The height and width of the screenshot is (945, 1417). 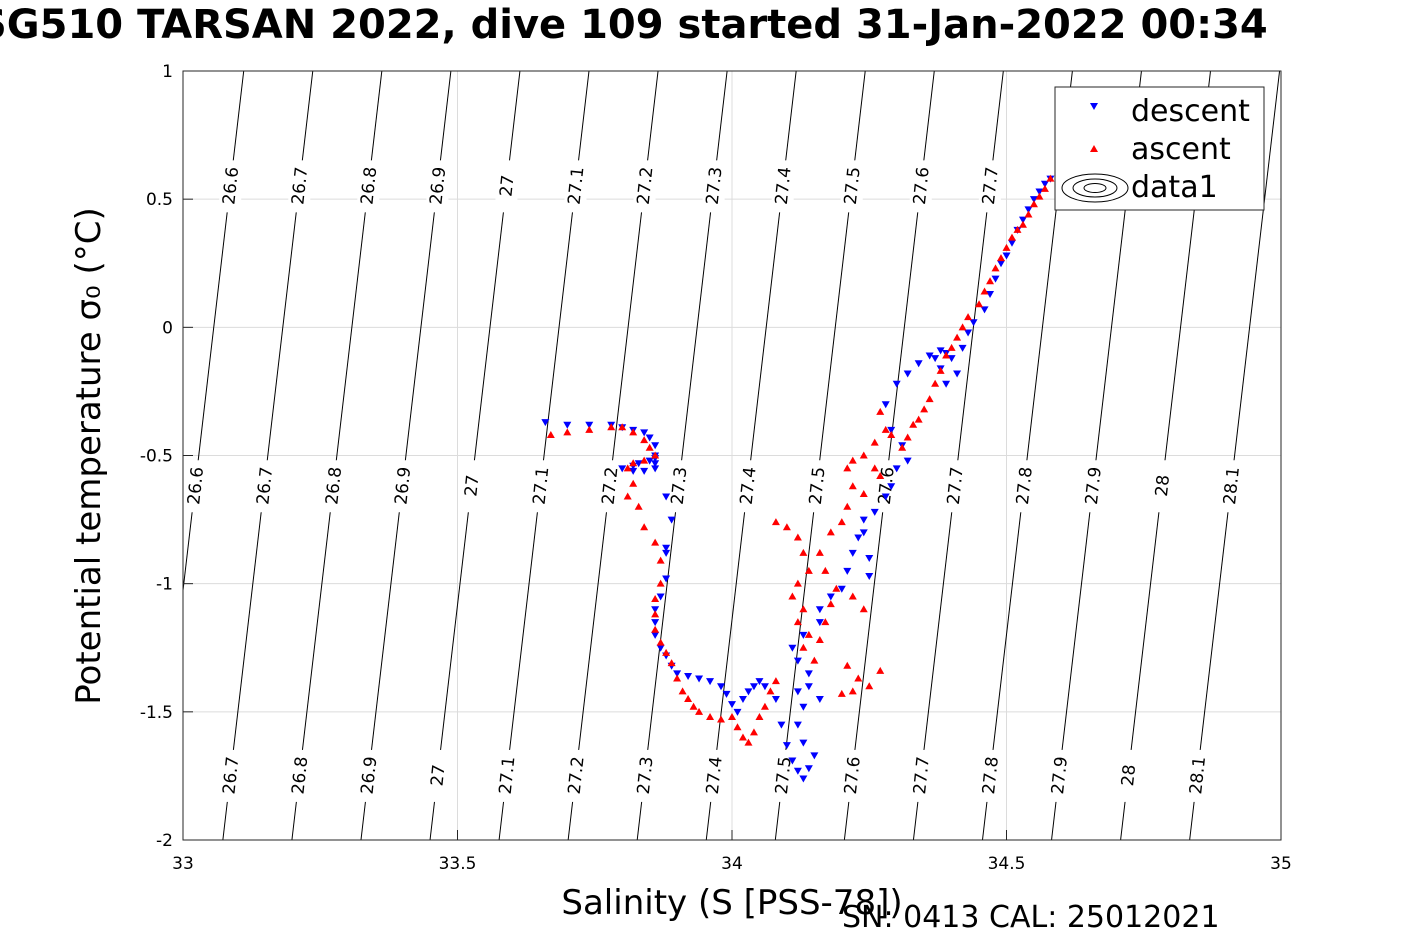 What do you see at coordinates (542, 486) in the screenshot?
I see `isopycnal-label: 27.1` at bounding box center [542, 486].